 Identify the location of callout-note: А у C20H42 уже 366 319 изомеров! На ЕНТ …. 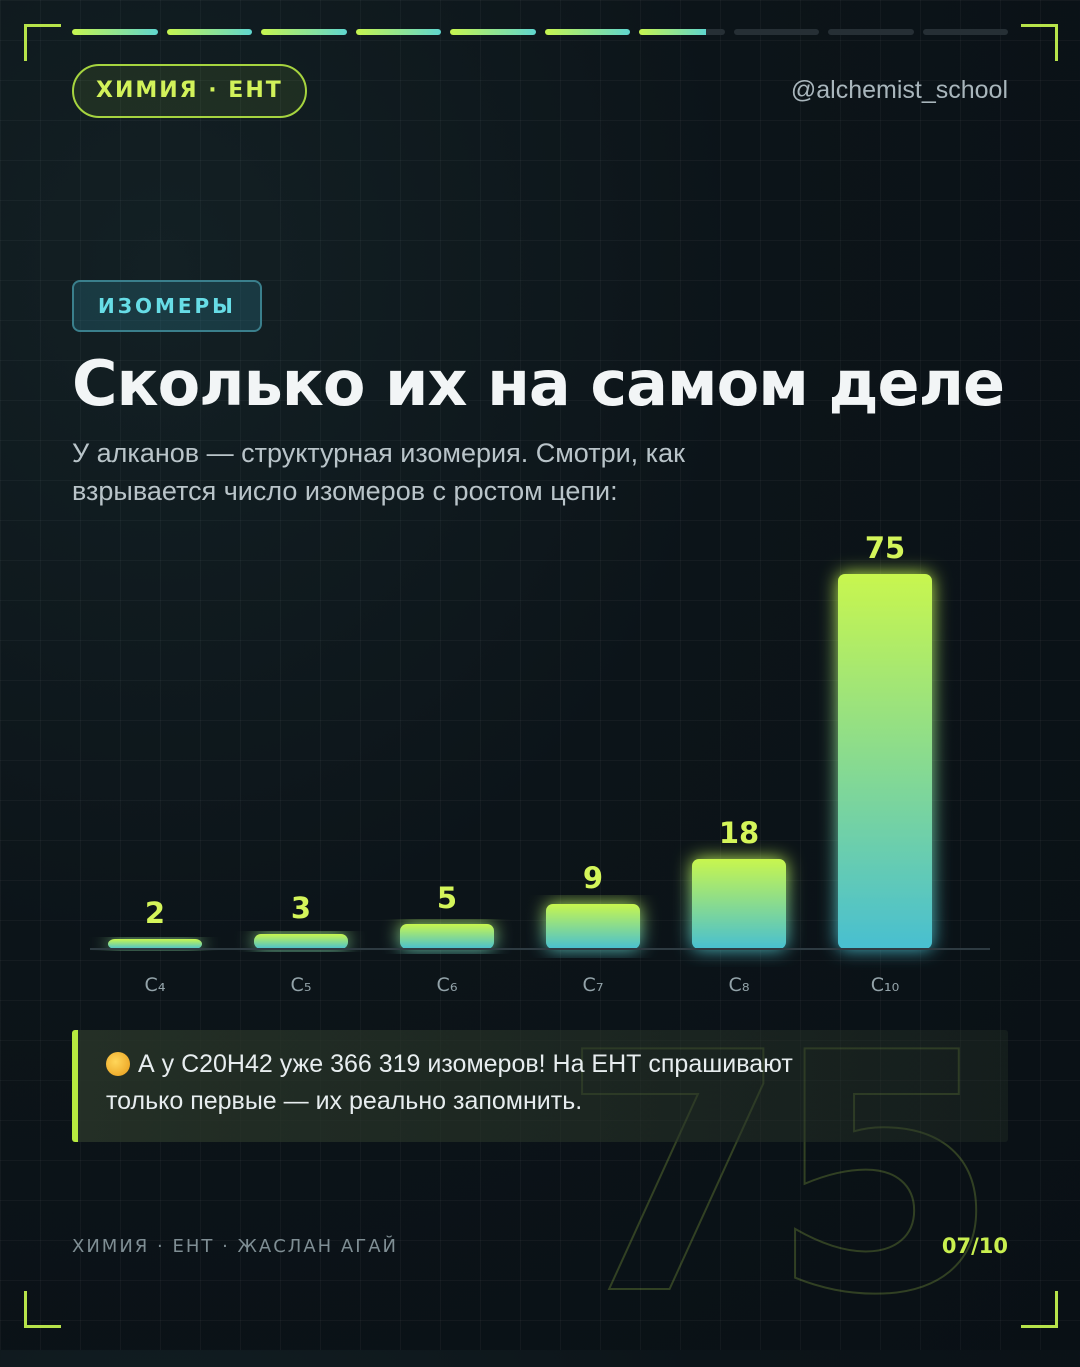
(540, 1086).